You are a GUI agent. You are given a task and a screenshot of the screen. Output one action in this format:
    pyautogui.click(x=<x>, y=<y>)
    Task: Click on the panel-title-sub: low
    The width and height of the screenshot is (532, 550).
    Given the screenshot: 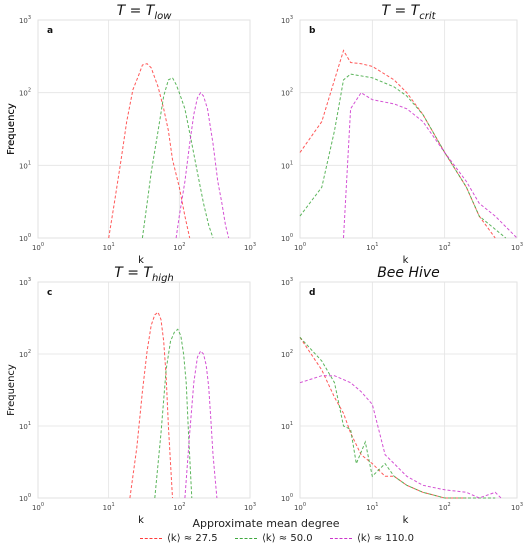 What is the action you would take?
    pyautogui.click(x=163, y=16)
    